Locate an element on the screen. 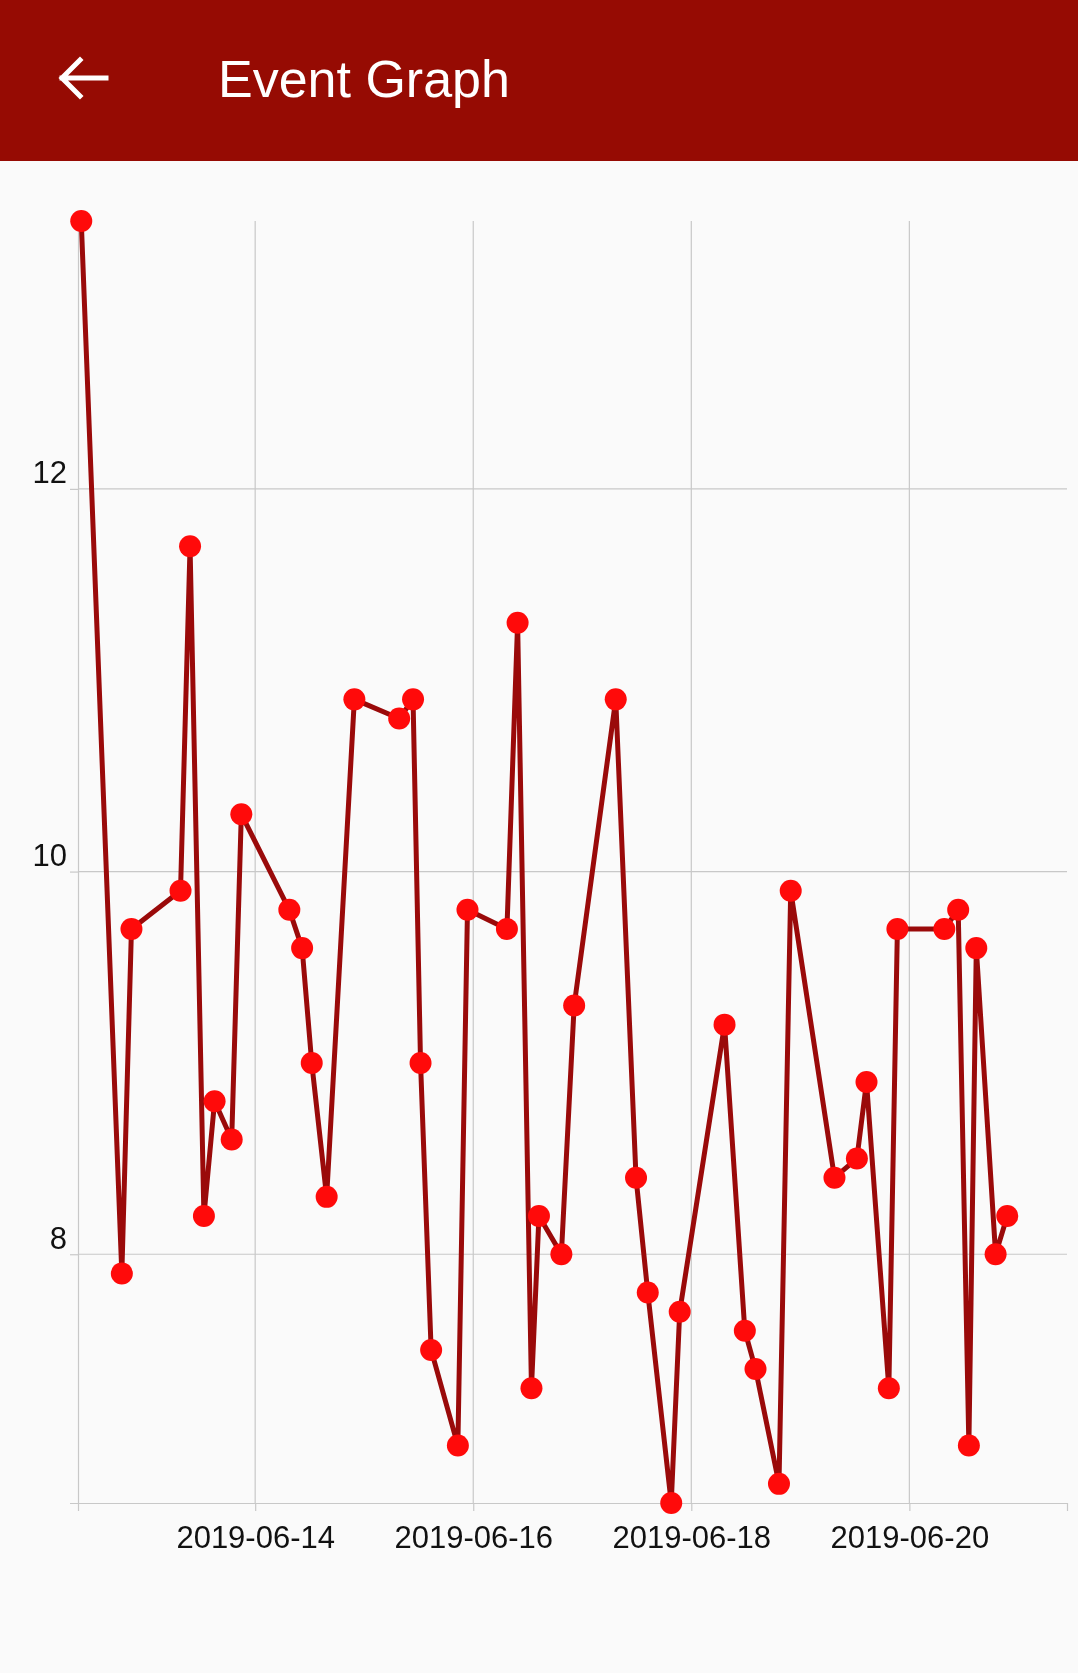 This screenshot has height=1673, width=1078. x-tick-label: 2019-06-18 is located at coordinates (692, 1538).